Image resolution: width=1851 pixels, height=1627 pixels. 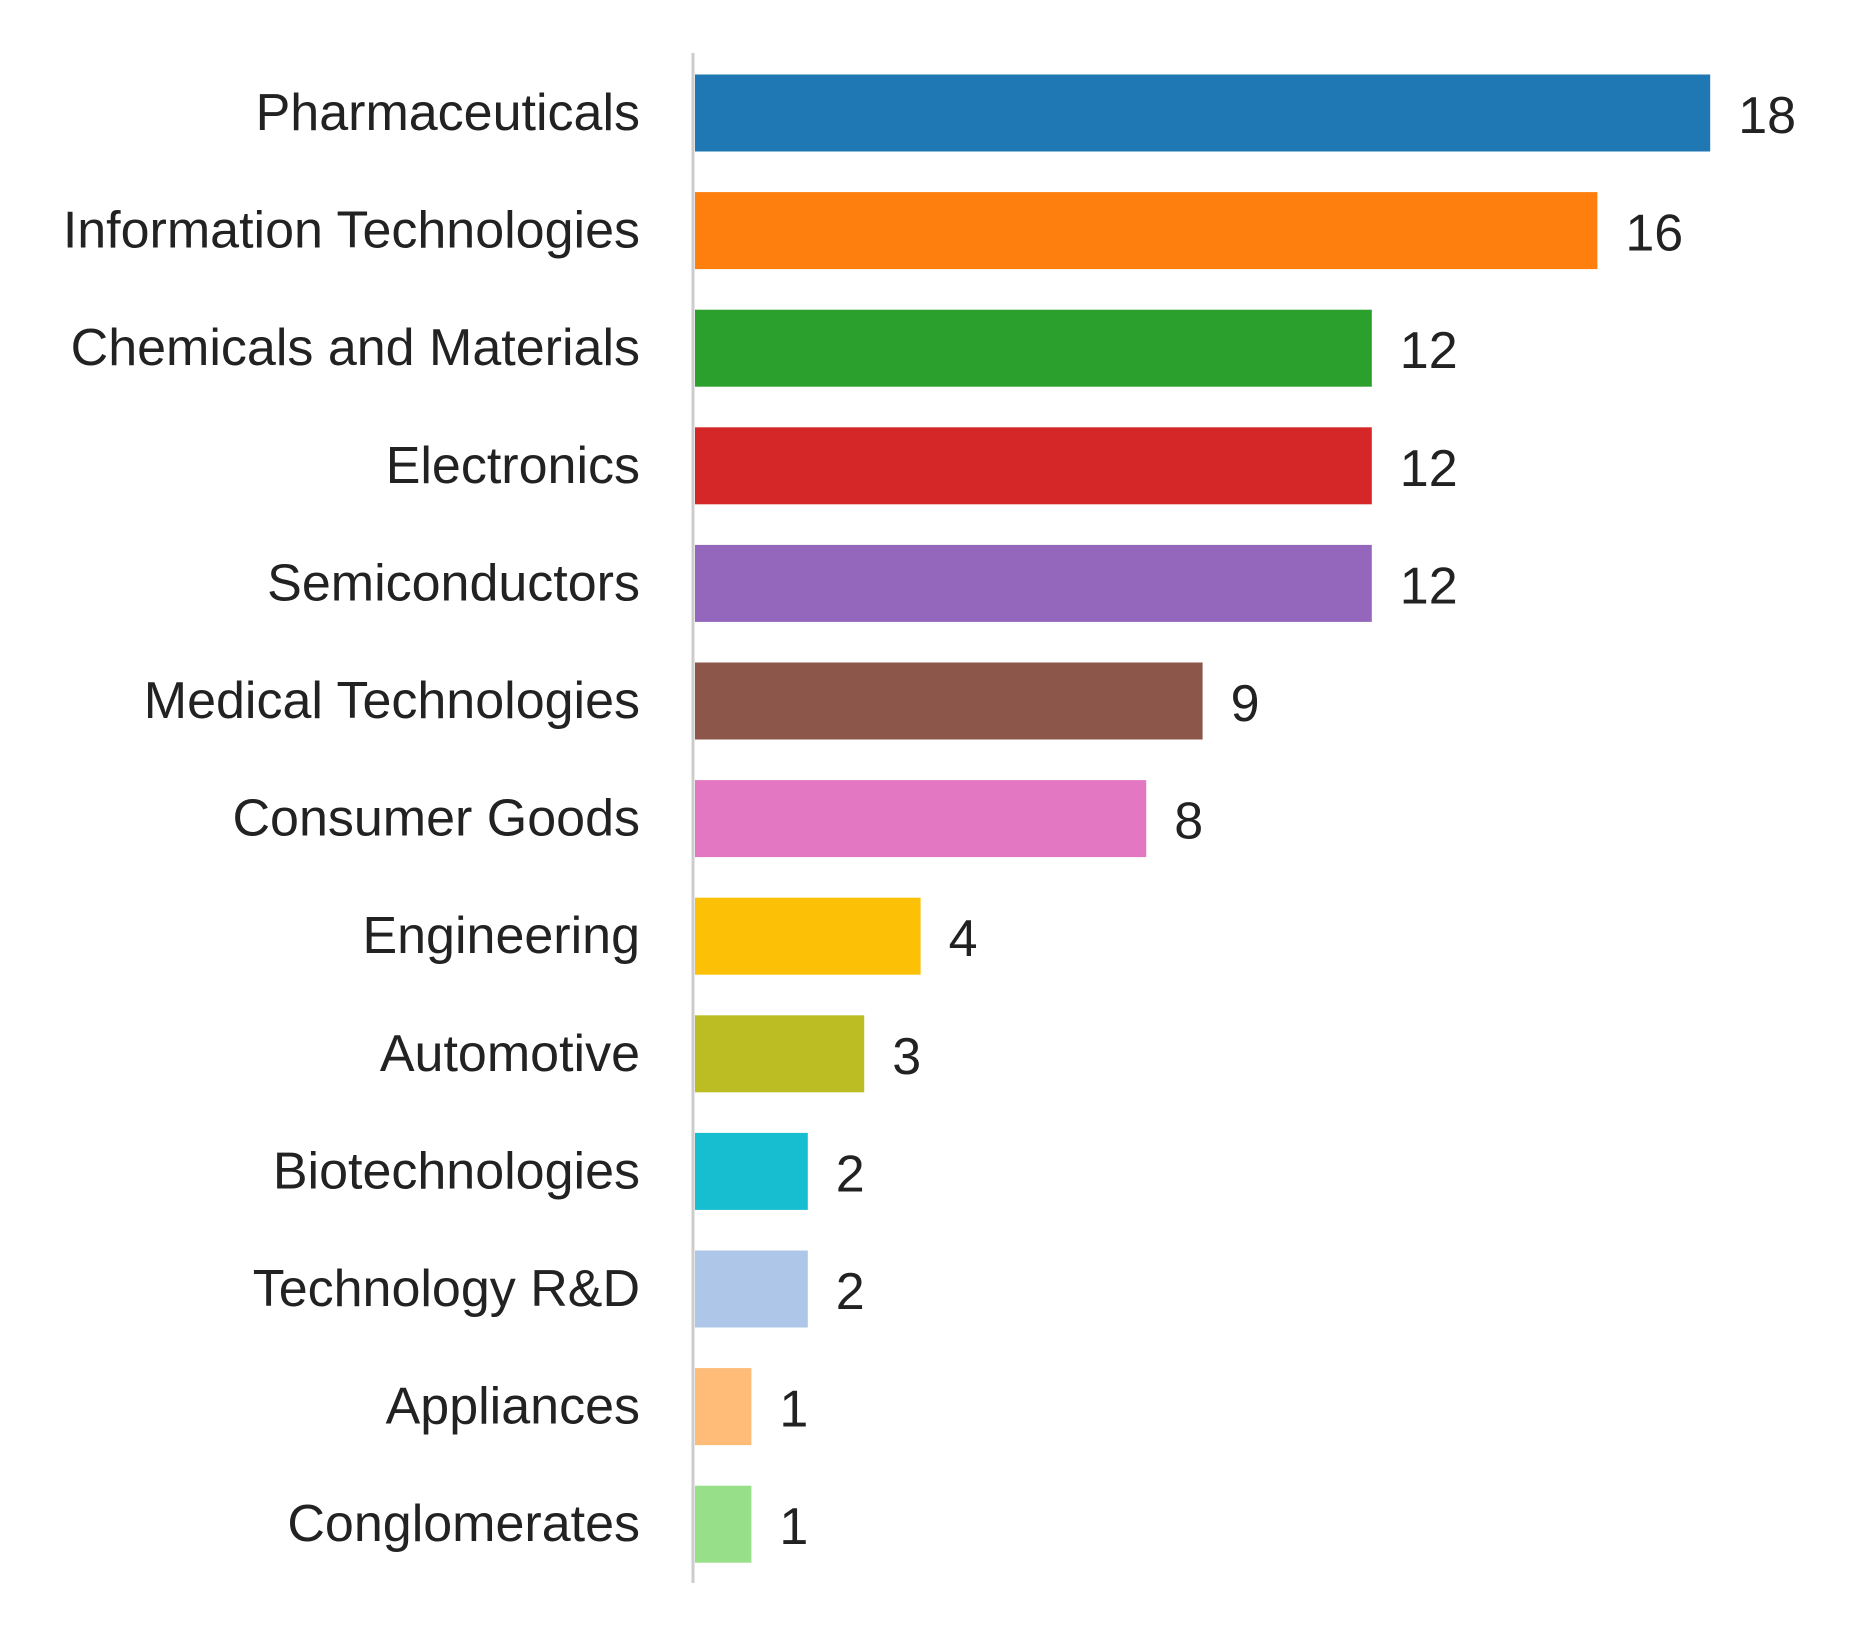 I want to click on value-label-10: 2, so click(x=850, y=1292).